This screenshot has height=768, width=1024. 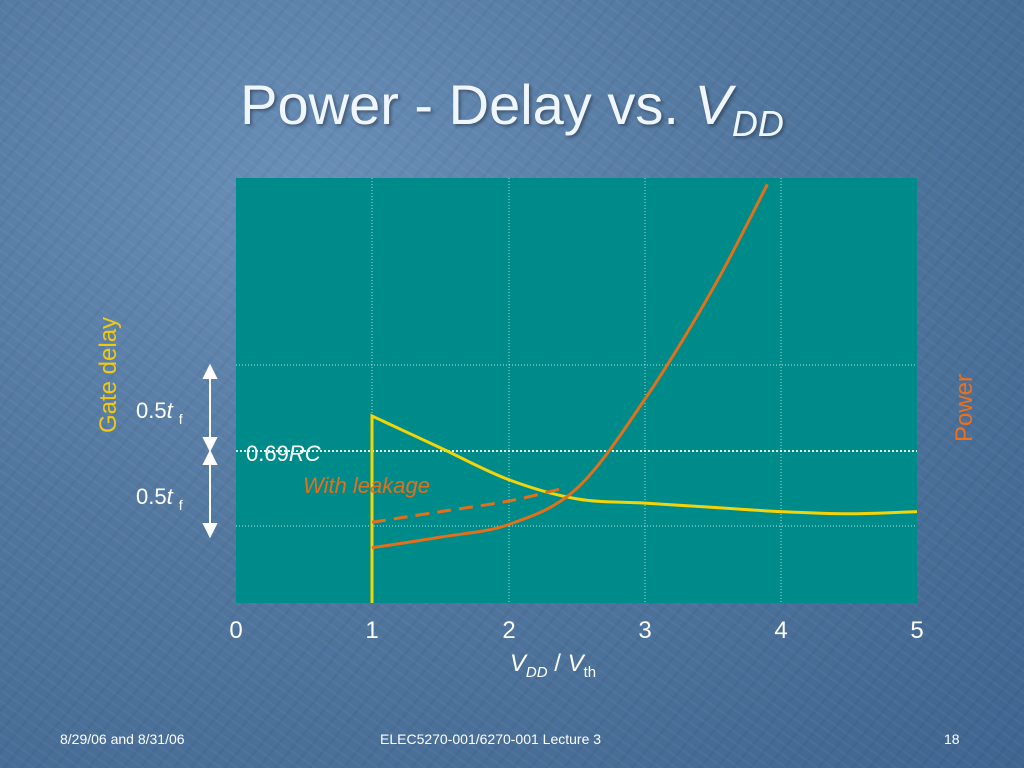 I want to click on title-variable: V, so click(x=713, y=104).